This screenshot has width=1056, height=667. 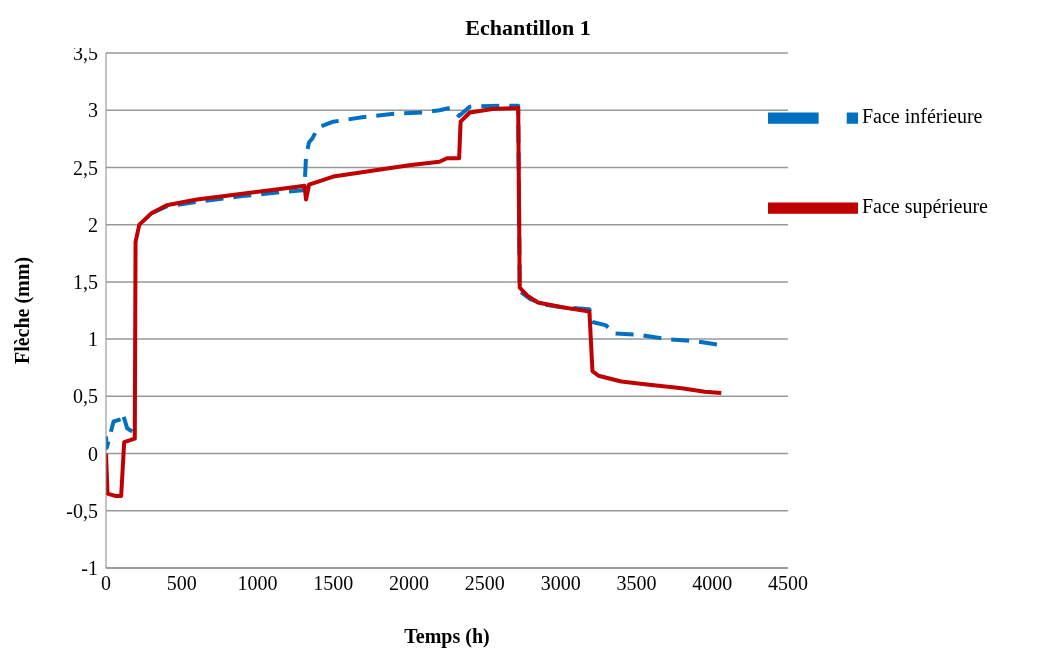 What do you see at coordinates (93, 110) in the screenshot?
I see `y-tick-label: 3` at bounding box center [93, 110].